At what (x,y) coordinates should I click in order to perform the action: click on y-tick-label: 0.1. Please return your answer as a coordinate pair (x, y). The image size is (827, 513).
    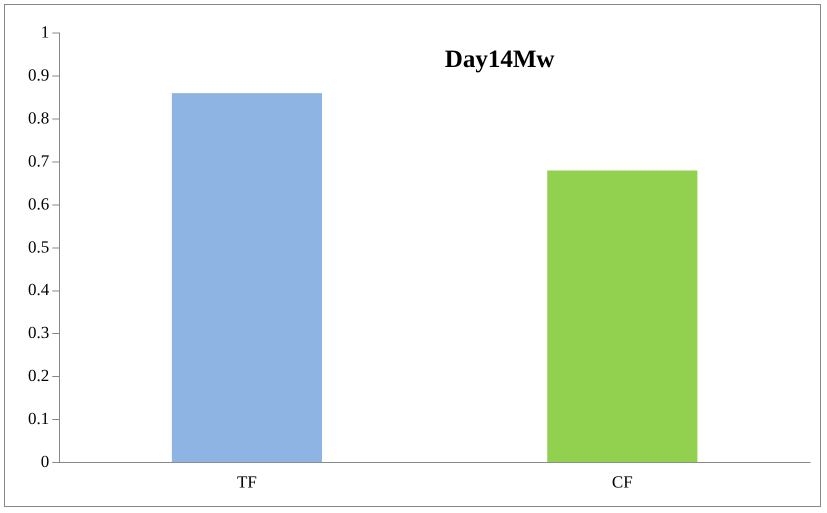
    Looking at the image, I should click on (39, 418).